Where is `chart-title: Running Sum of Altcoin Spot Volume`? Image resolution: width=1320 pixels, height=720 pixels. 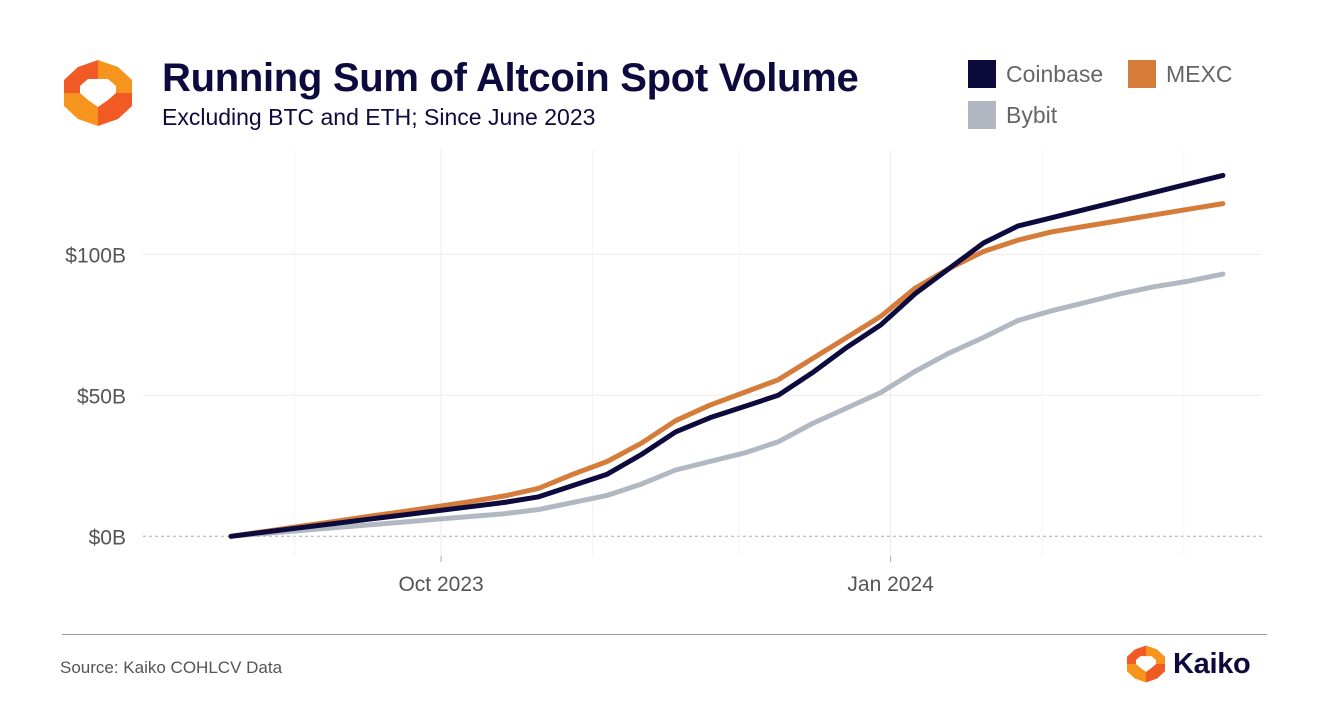
chart-title: Running Sum of Altcoin Spot Volume is located at coordinates (510, 78).